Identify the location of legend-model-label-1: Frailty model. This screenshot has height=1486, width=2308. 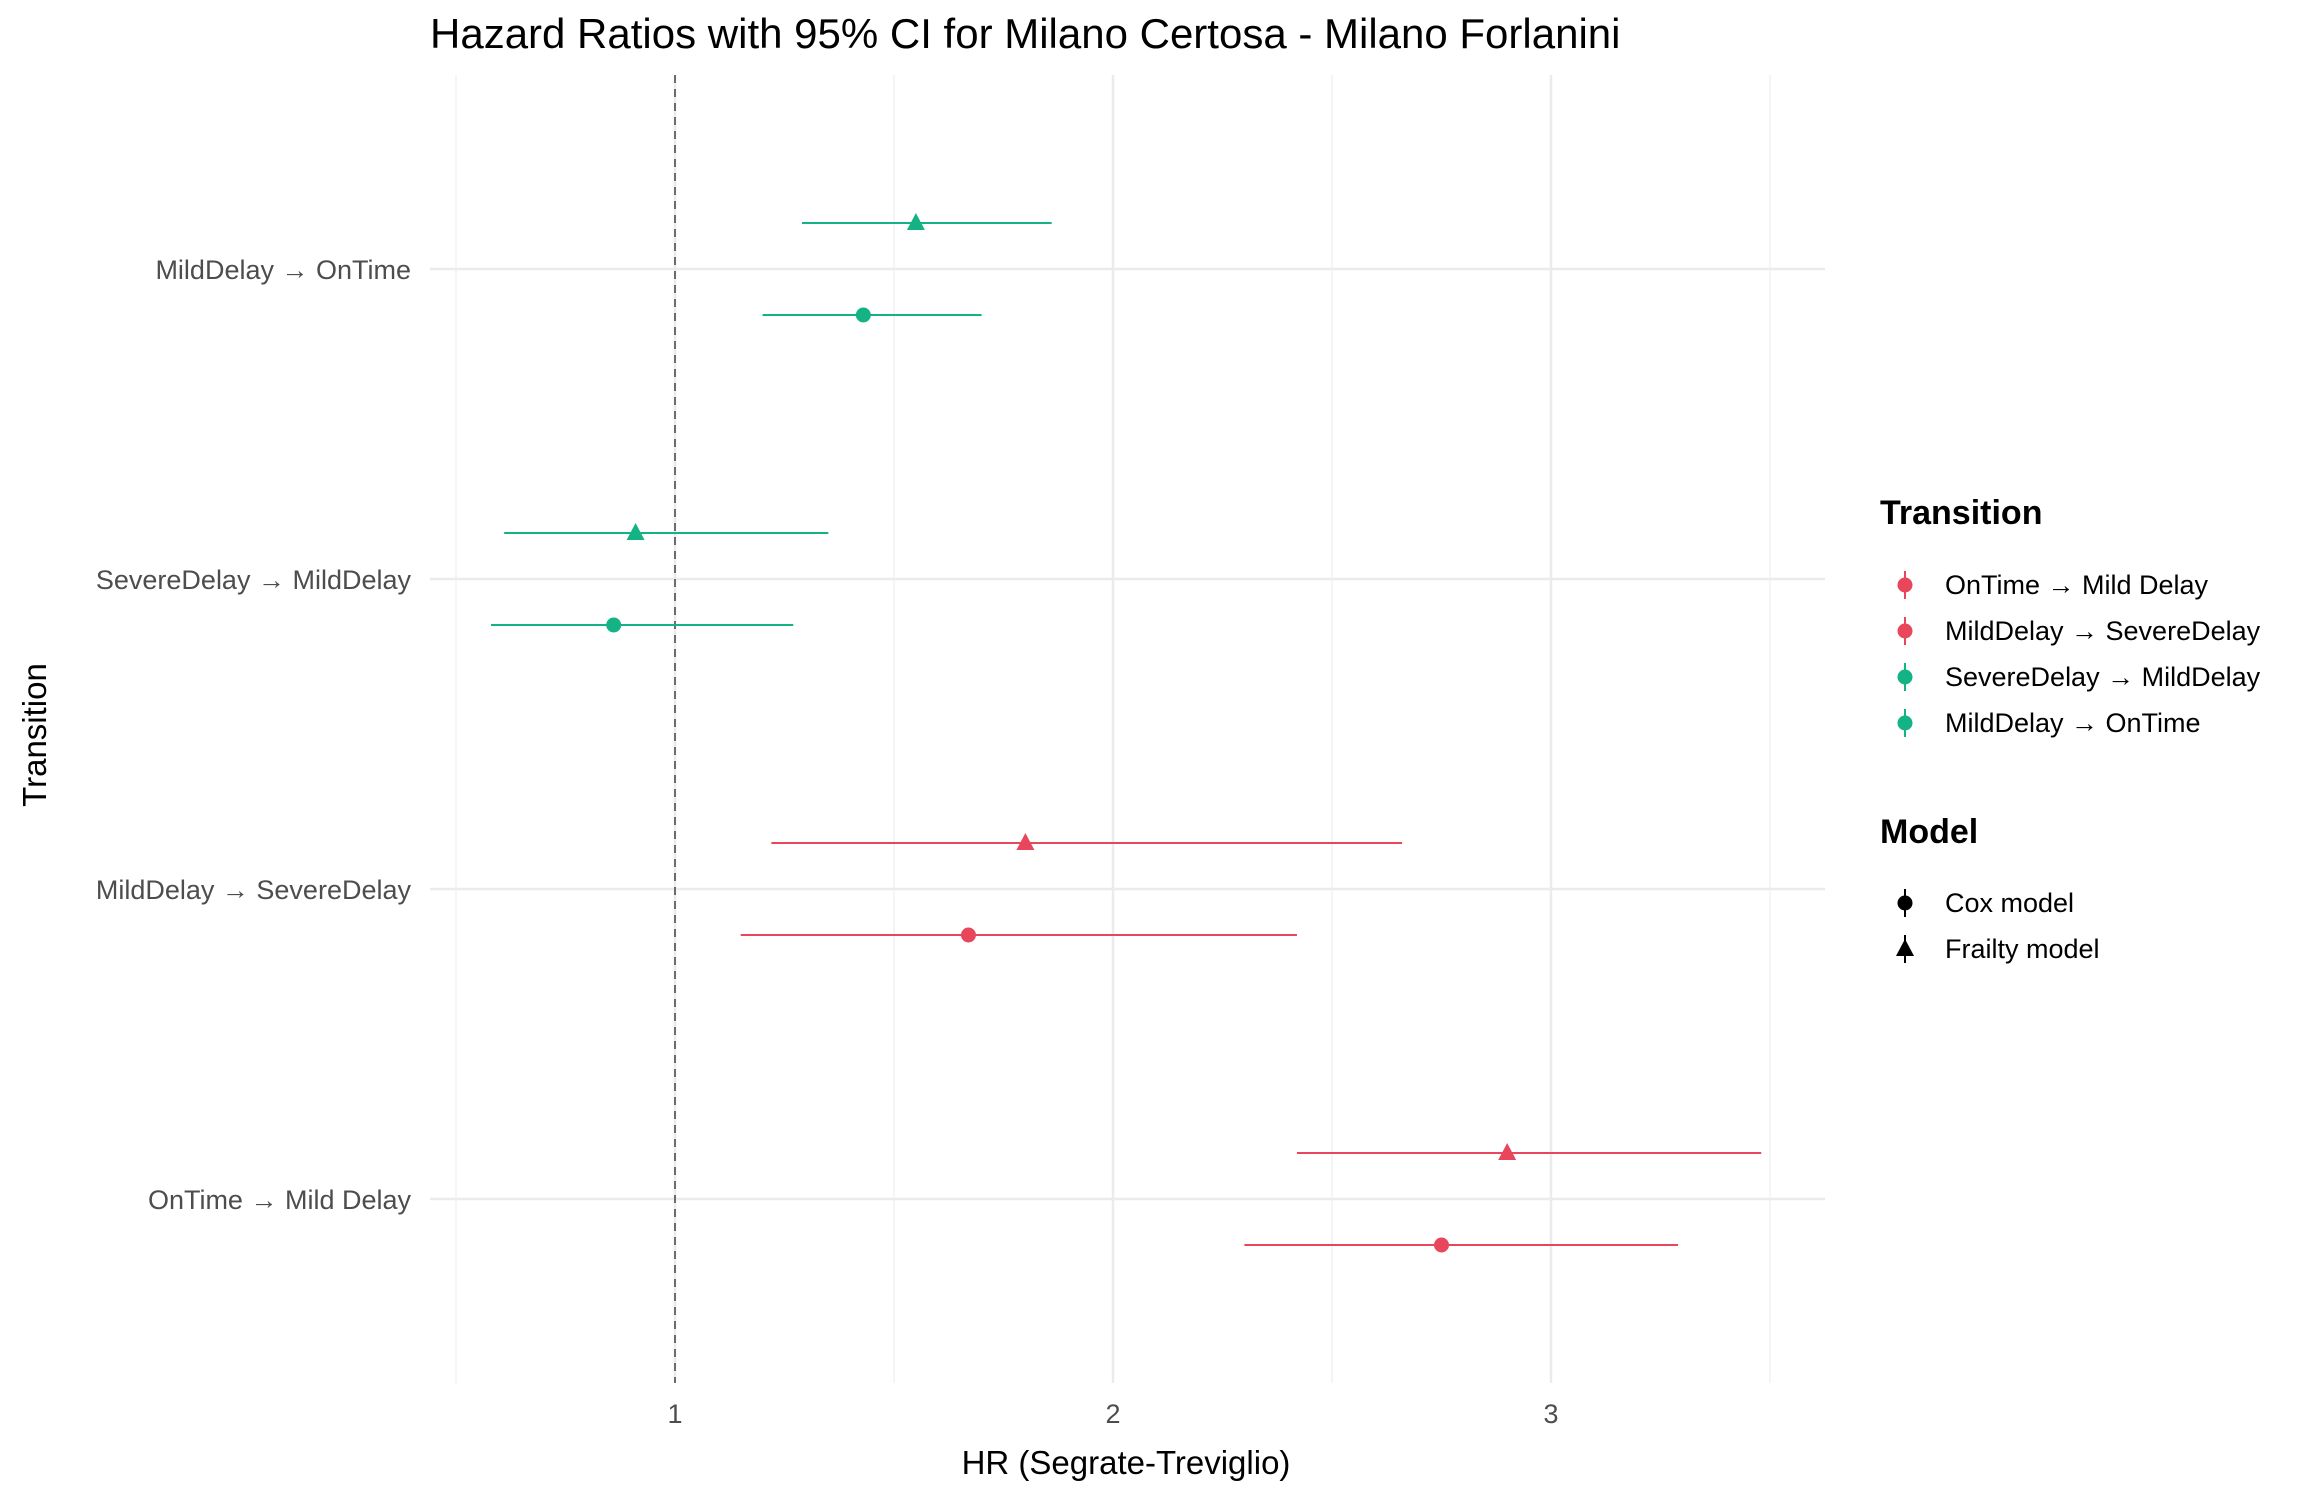
(2022, 949).